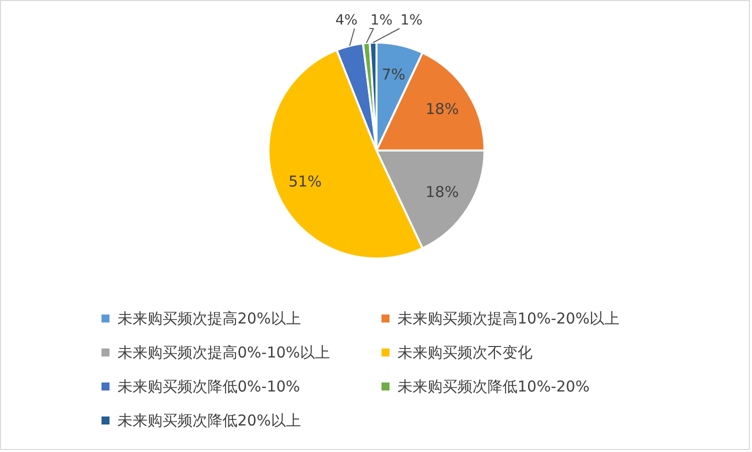 The image size is (752, 452). I want to click on legend-label: 未来购买频次提高20%以上, so click(209, 319).